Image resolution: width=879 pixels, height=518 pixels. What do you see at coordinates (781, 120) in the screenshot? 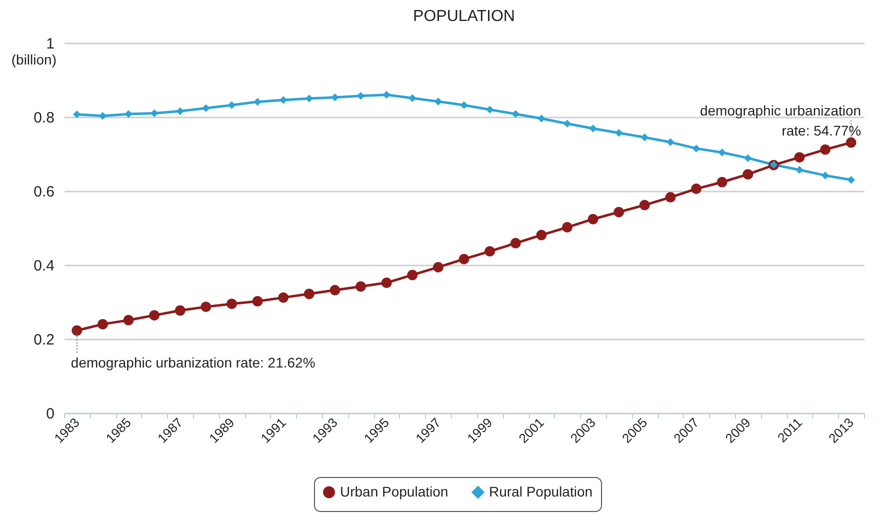
I see `annotation: demographic urbanization rate: 54.77%` at bounding box center [781, 120].